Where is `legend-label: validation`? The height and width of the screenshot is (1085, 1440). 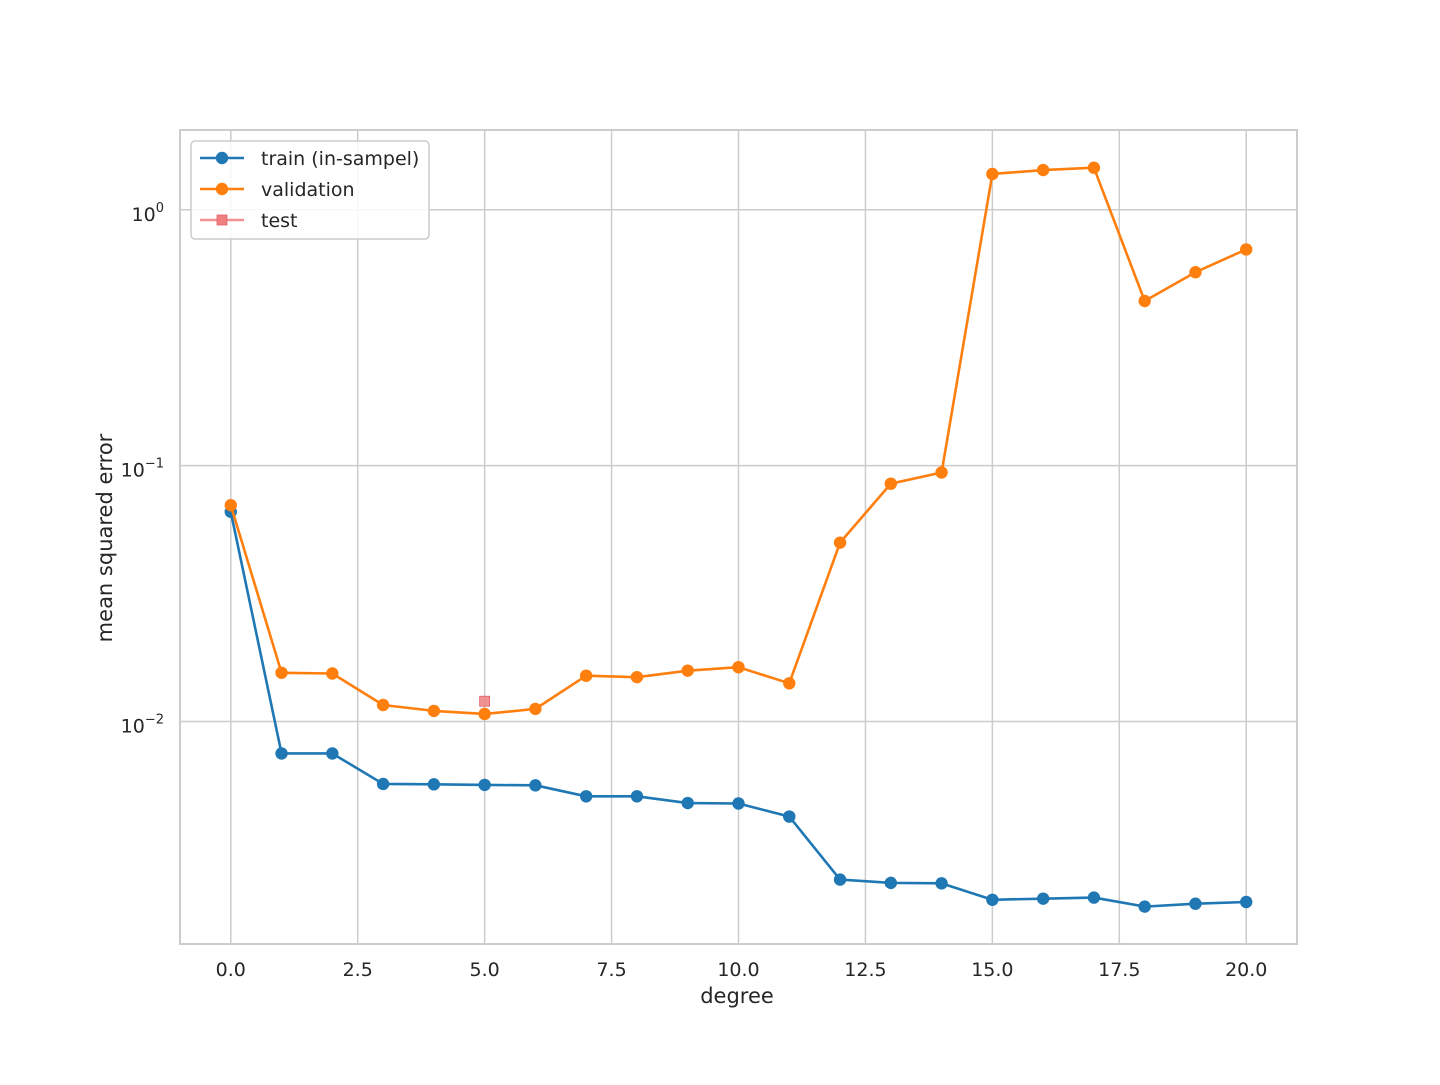
legend-label: validation is located at coordinates (308, 190).